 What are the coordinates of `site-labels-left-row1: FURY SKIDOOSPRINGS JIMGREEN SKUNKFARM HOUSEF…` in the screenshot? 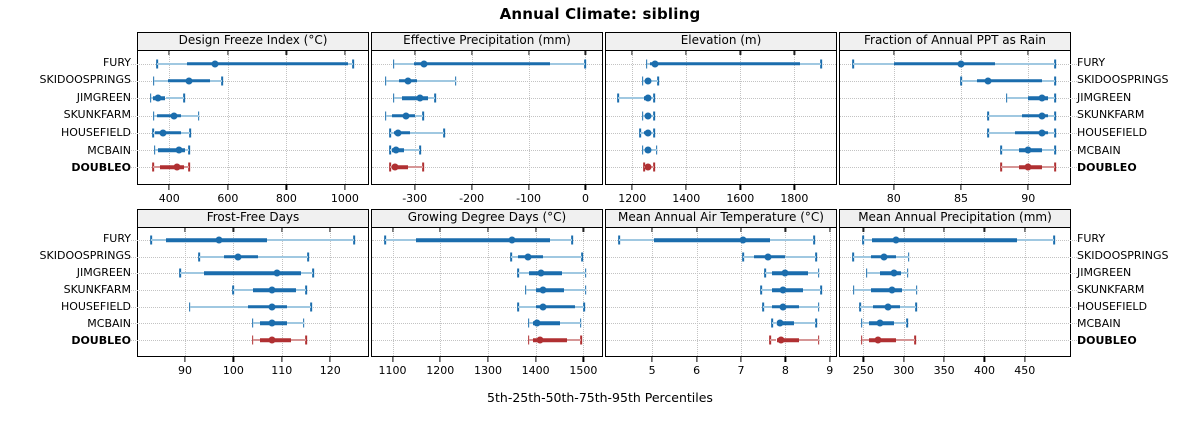 It's located at (65, 117).